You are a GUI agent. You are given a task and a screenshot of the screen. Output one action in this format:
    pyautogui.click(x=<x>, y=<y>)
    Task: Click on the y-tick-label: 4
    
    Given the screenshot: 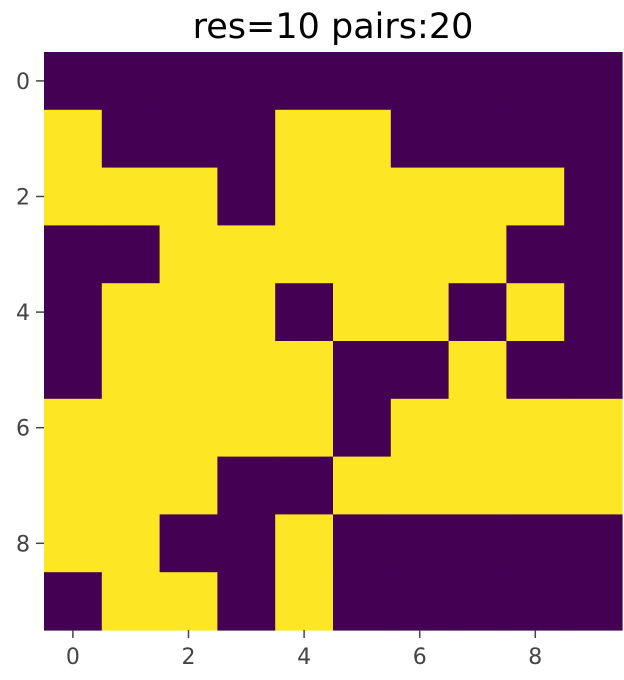 What is the action you would take?
    pyautogui.click(x=23, y=313)
    